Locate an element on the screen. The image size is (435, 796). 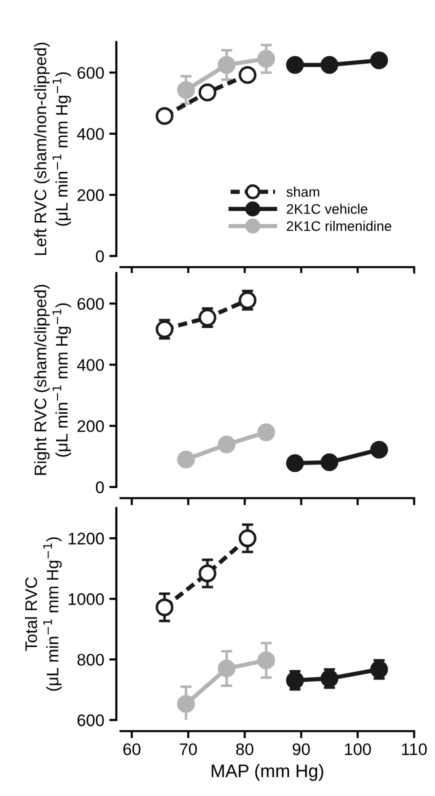
x-tick-label: 60 is located at coordinates (131, 749).